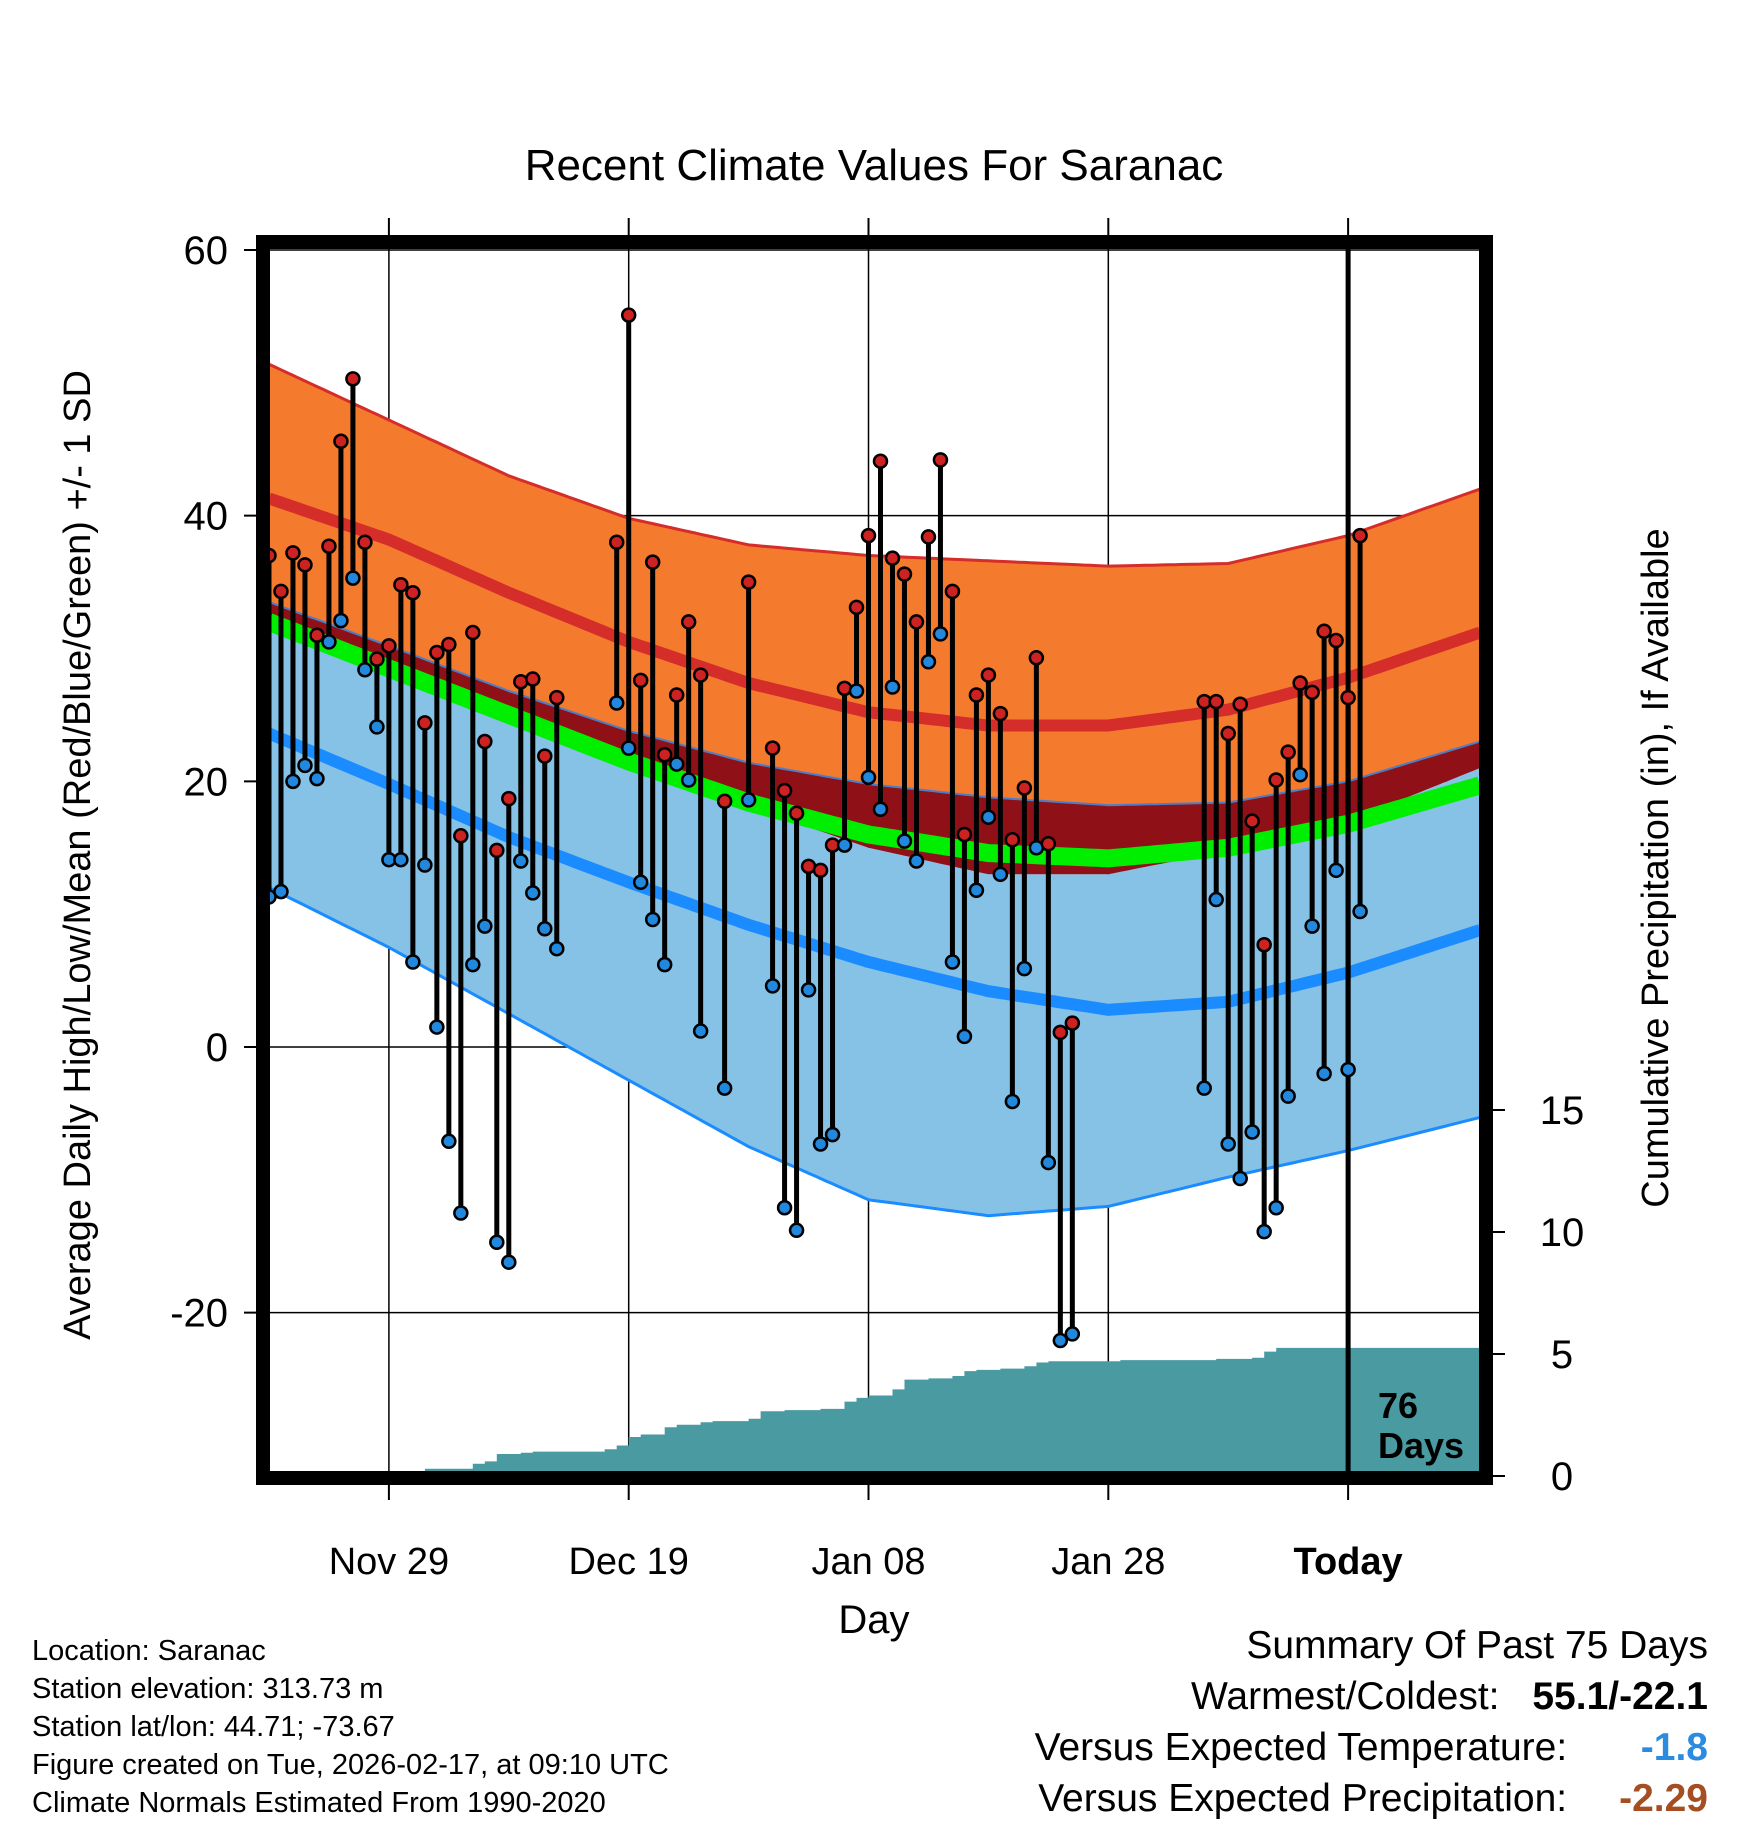 This screenshot has height=1828, width=1748. What do you see at coordinates (199, 1314) in the screenshot?
I see `y-tick-label: -20` at bounding box center [199, 1314].